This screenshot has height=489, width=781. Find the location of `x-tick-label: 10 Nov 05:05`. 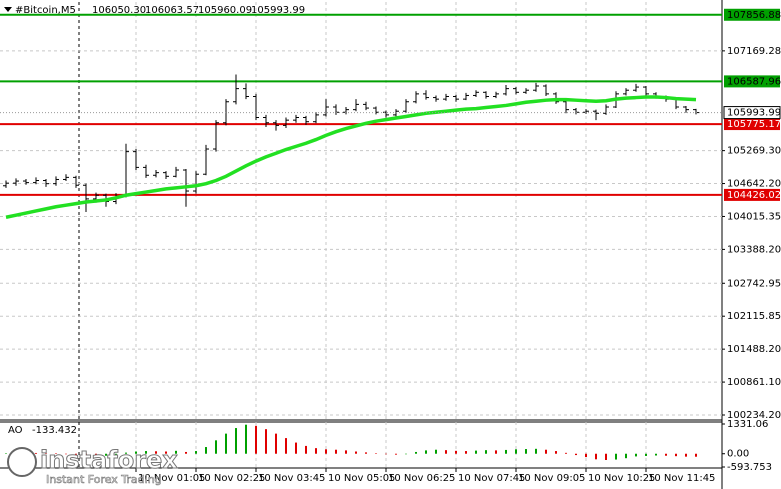

x-tick-label: 10 Nov 05:05 is located at coordinates (361, 478).